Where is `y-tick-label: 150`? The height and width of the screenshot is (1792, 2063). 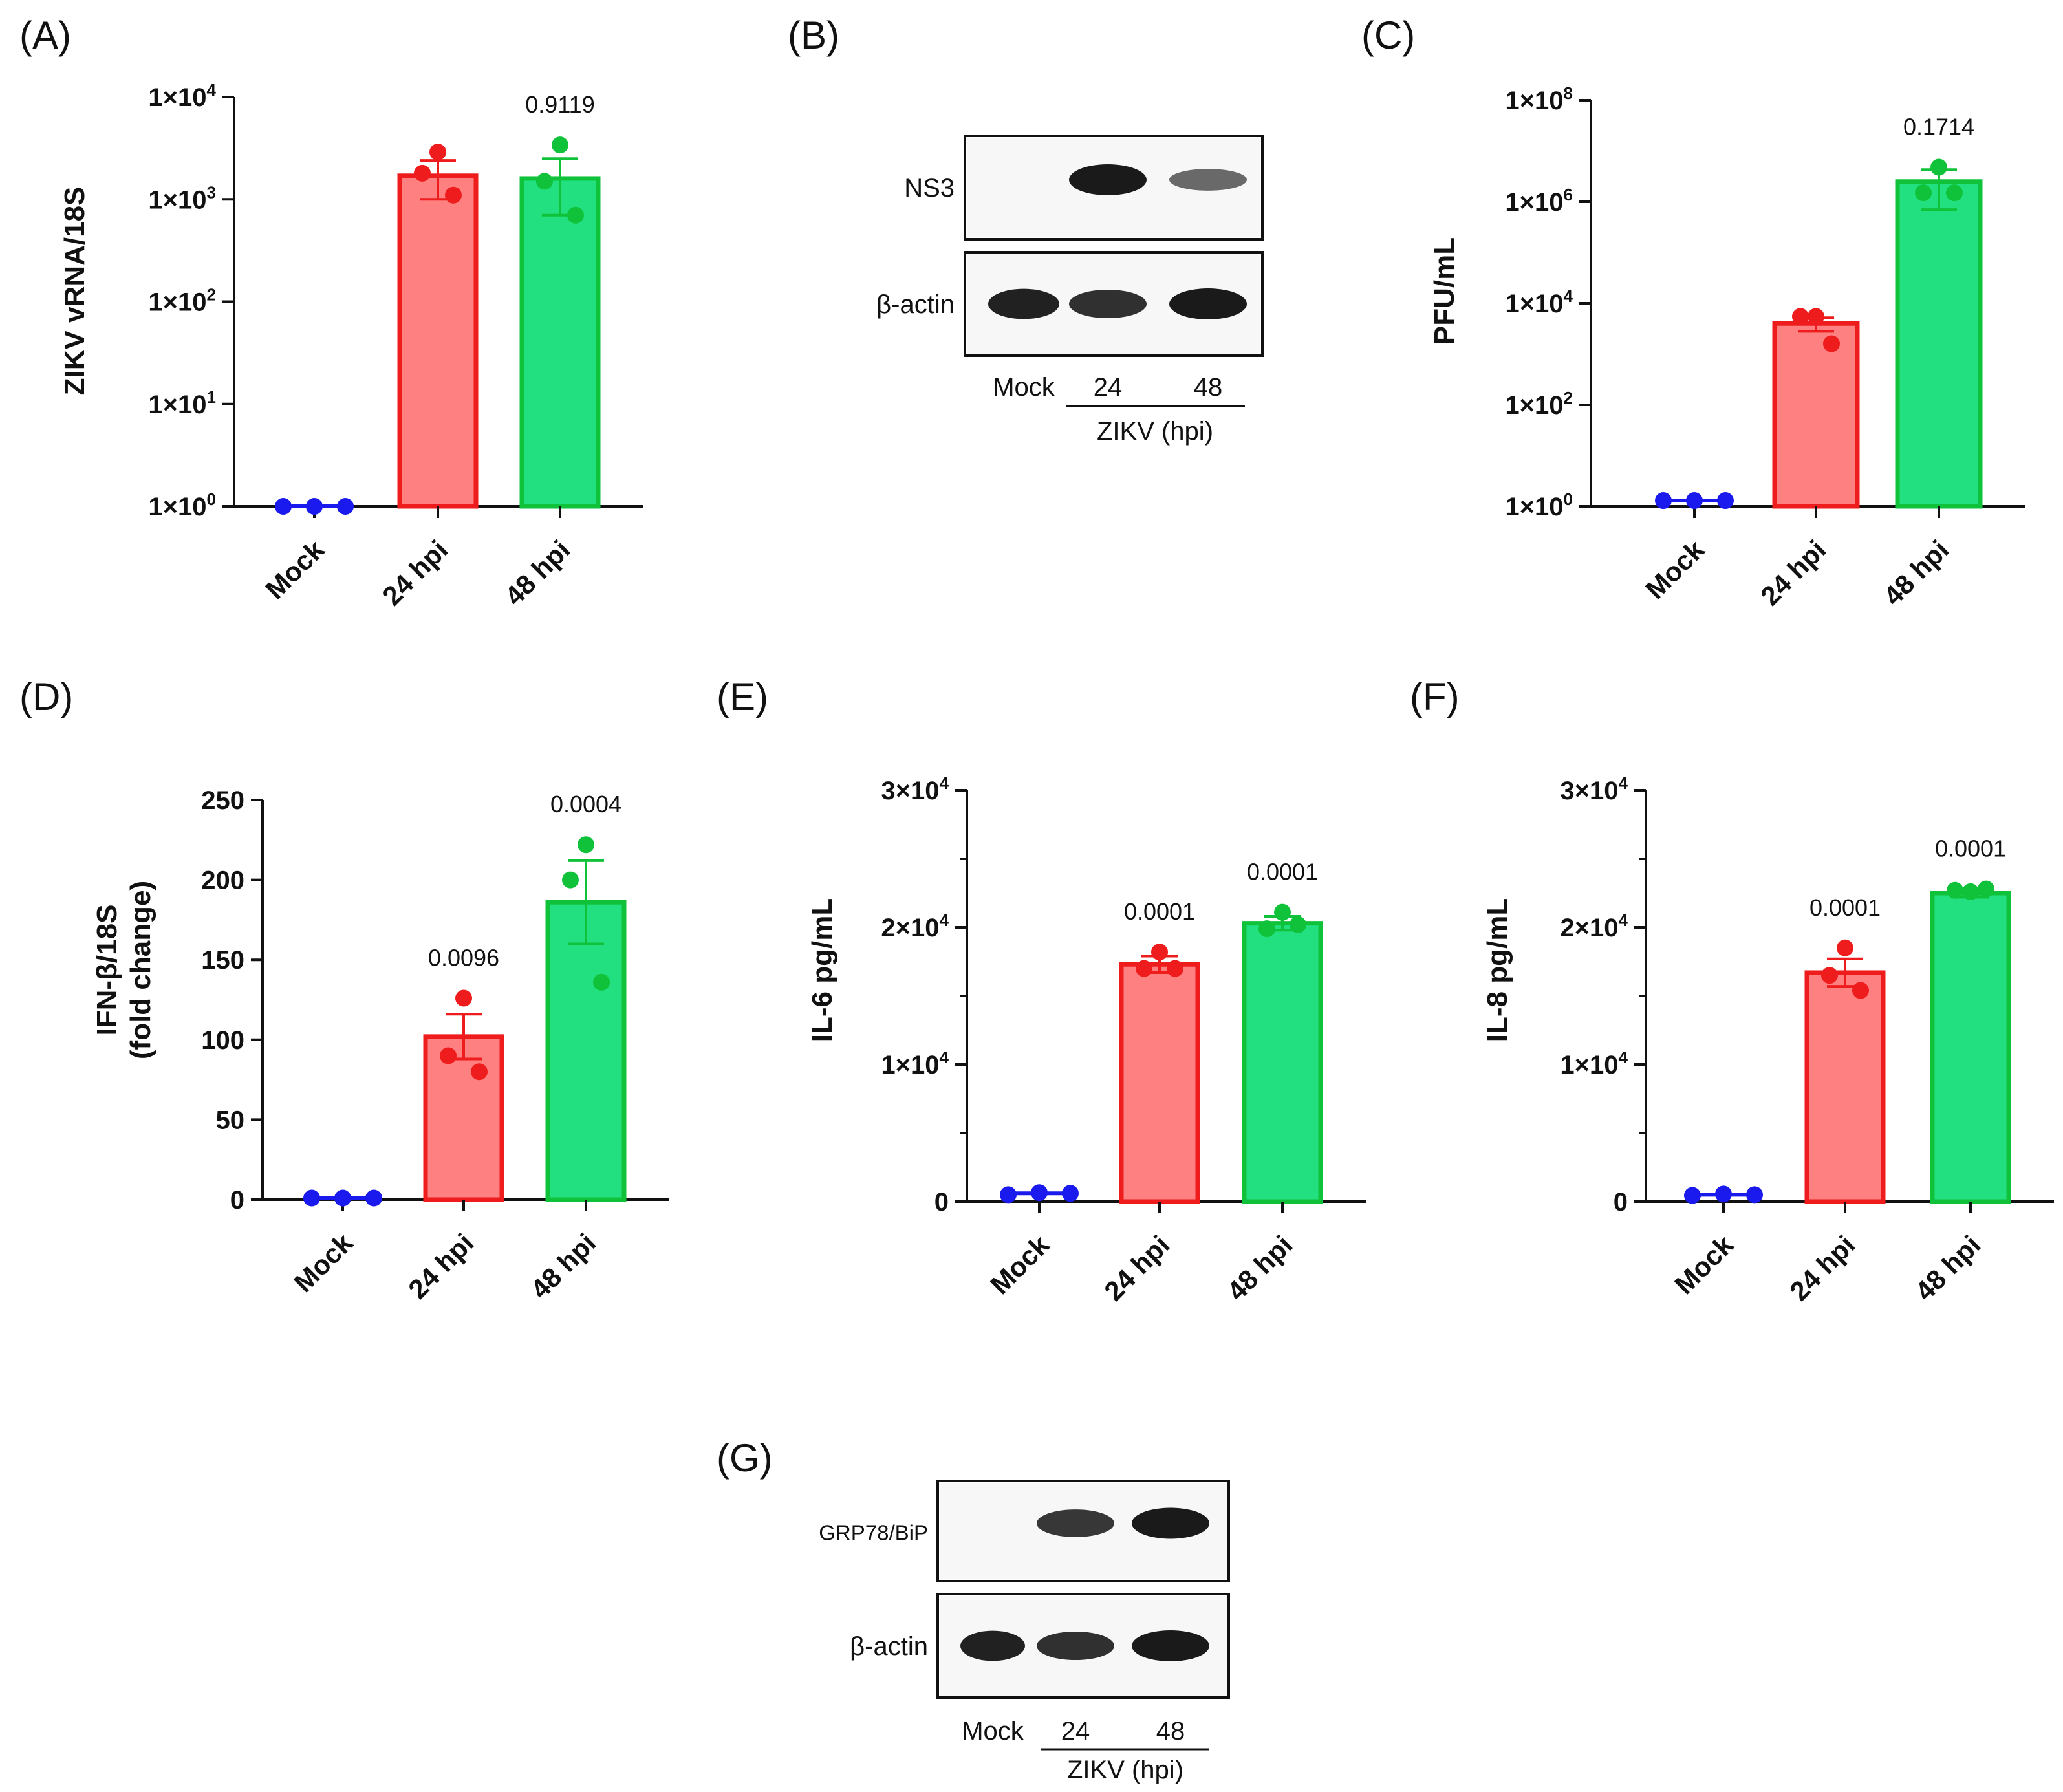 y-tick-label: 150 is located at coordinates (223, 960).